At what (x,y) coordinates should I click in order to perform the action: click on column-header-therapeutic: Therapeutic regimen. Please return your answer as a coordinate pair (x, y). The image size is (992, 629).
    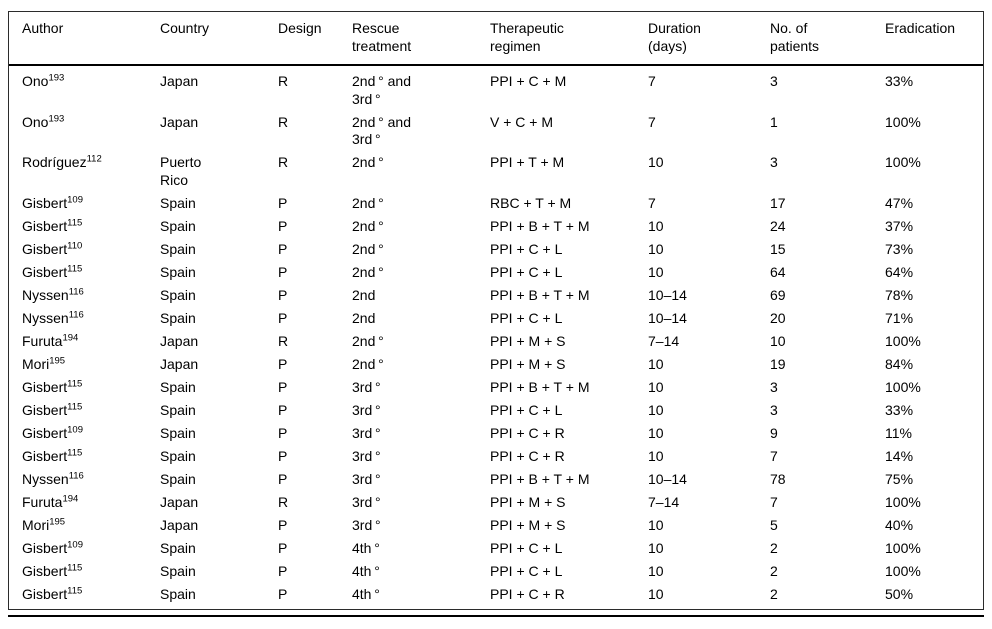
    Looking at the image, I should click on (556, 39).